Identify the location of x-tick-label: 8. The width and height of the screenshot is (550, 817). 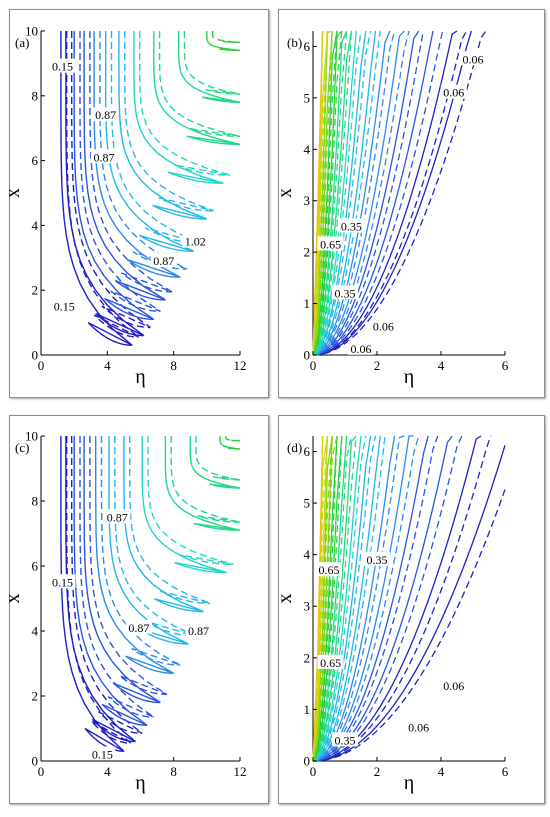
(173, 365).